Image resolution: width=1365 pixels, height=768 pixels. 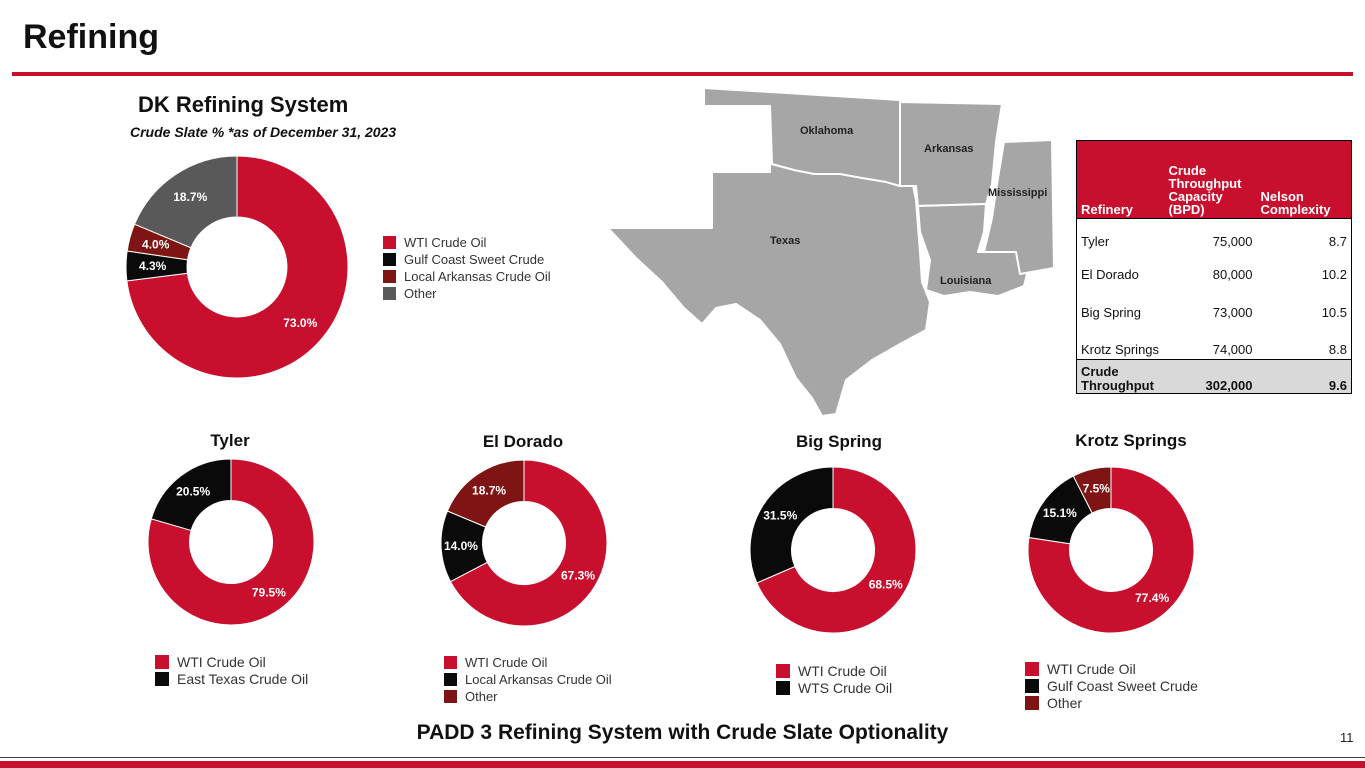 I want to click on map-label-arkansas: Arkansas, so click(x=949, y=149).